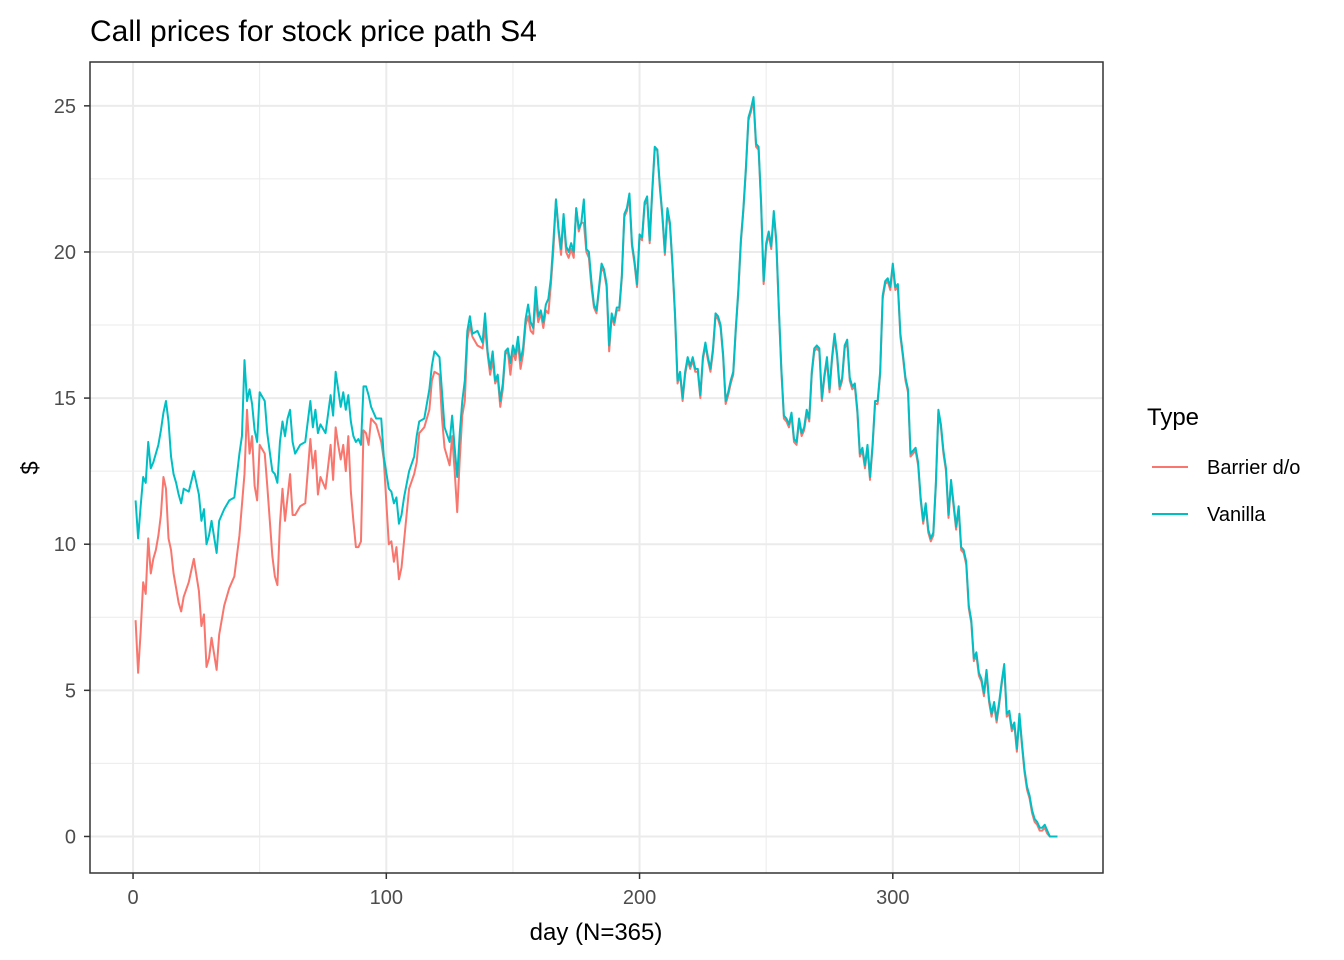 The image size is (1344, 960). What do you see at coordinates (65, 545) in the screenshot?
I see `y-tick-label: 10` at bounding box center [65, 545].